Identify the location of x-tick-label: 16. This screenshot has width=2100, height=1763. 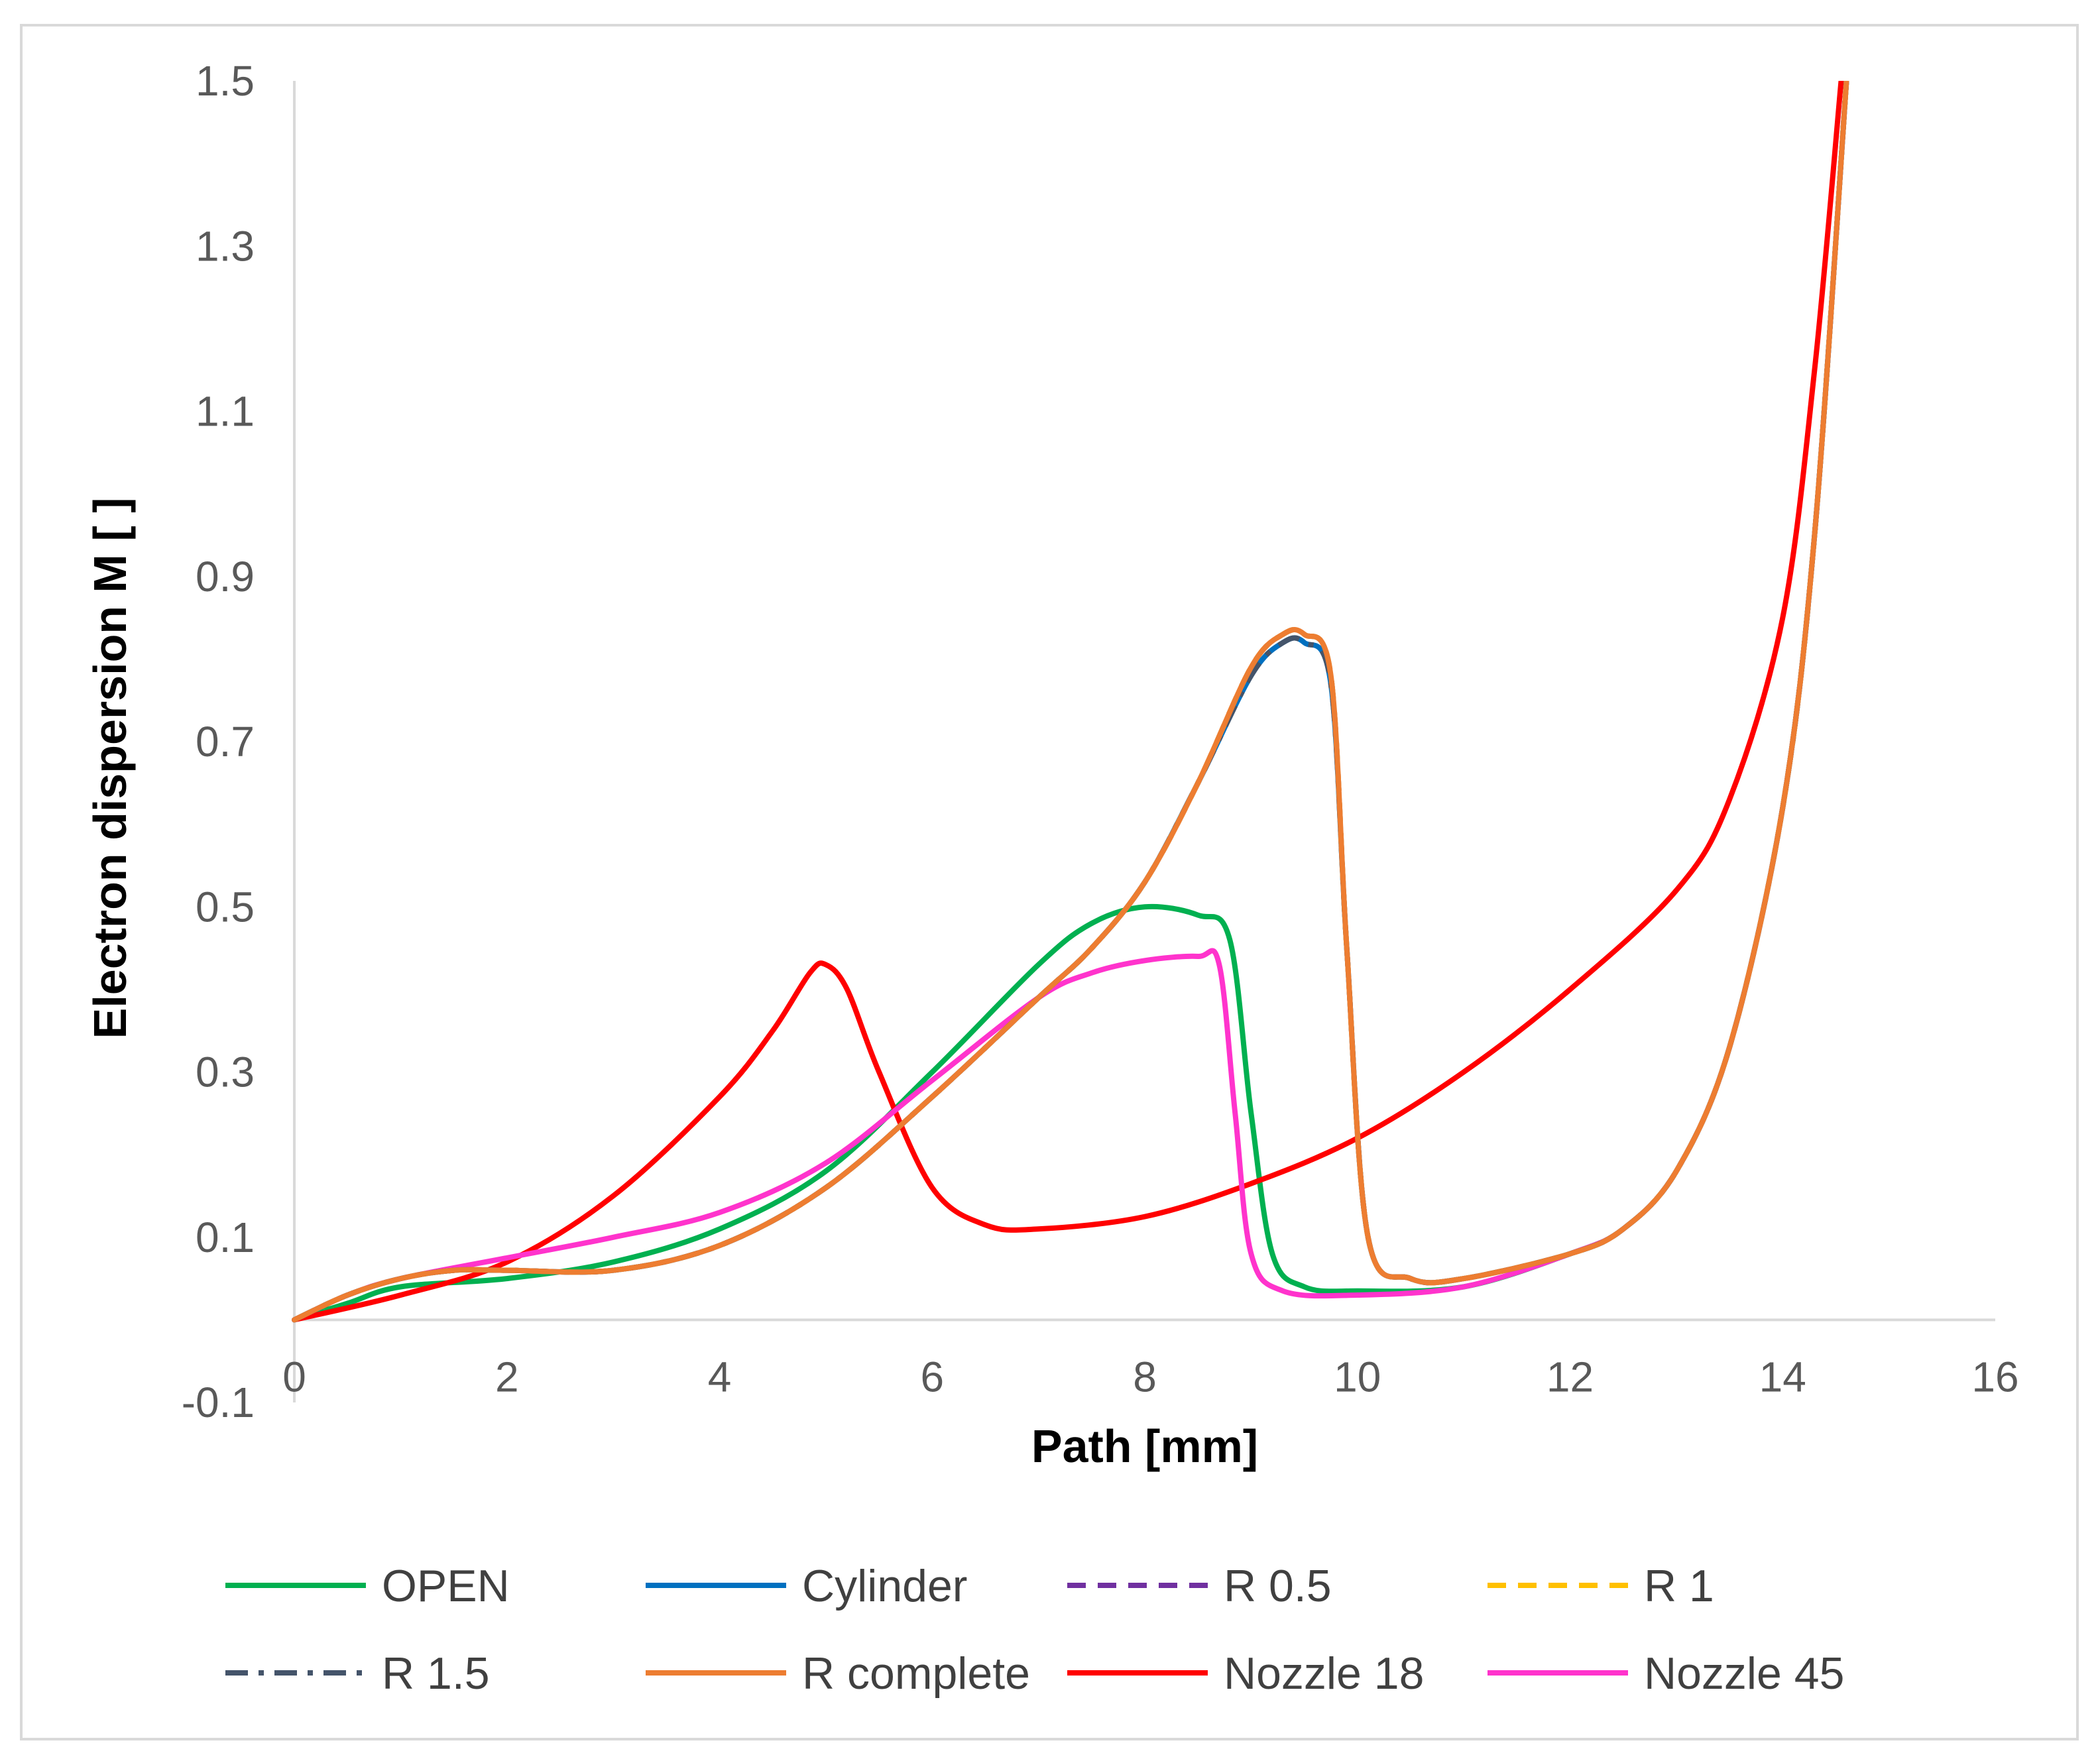
(1995, 1377).